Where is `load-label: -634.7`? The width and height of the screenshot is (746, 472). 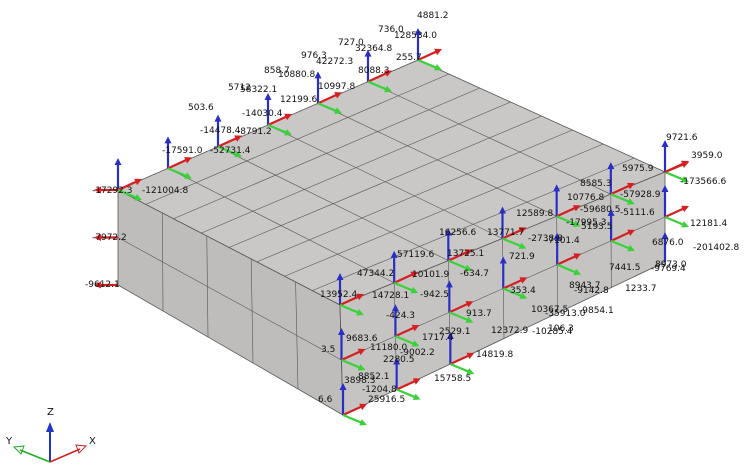
load-label: -634.7 is located at coordinates (474, 274).